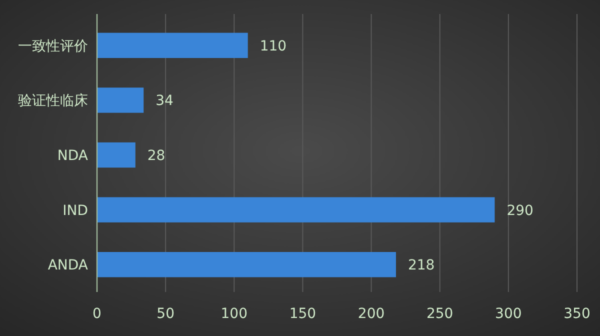 This screenshot has height=336, width=600. Describe the element at coordinates (72, 156) in the screenshot. I see `y-tick-label: NDA` at that location.